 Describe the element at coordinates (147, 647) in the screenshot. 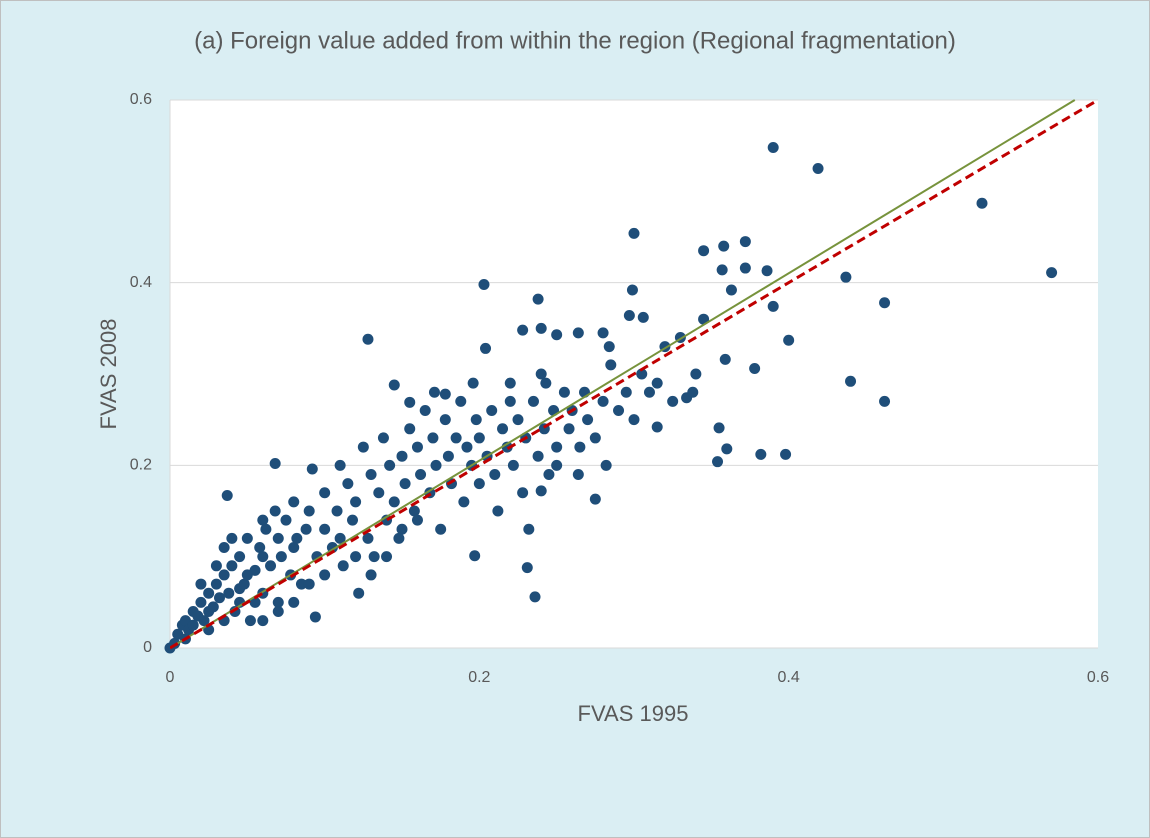

I see `y-tick-label: 0` at that location.